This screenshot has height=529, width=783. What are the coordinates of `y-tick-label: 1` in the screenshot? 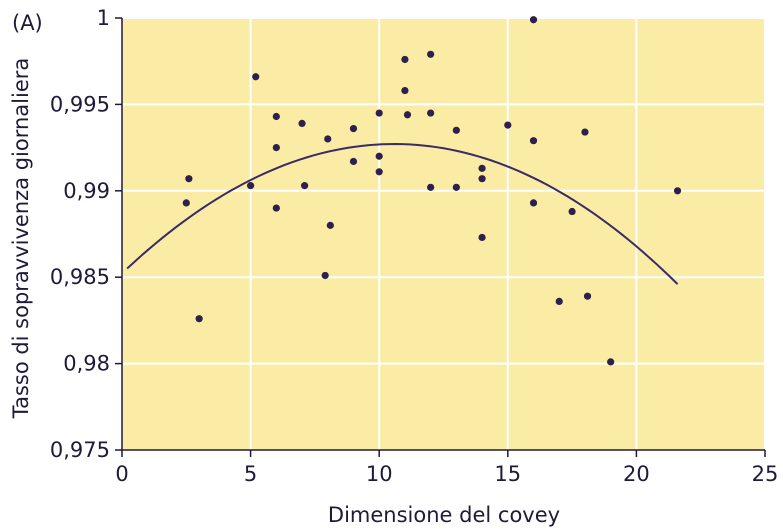 It's located at (103, 18).